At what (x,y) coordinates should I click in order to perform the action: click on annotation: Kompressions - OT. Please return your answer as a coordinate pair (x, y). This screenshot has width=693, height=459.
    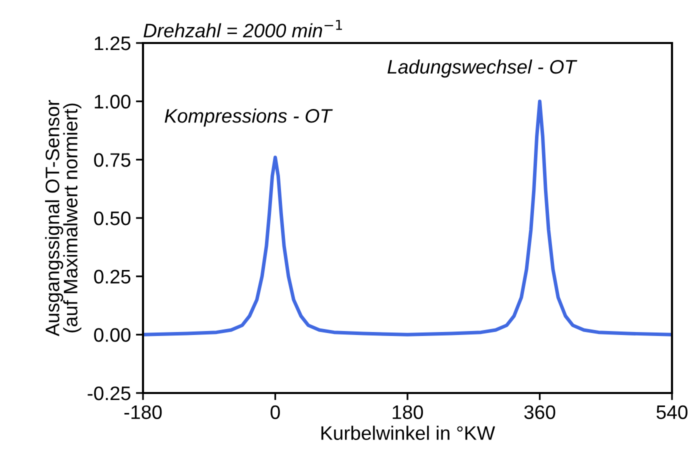
    Looking at the image, I should click on (248, 117).